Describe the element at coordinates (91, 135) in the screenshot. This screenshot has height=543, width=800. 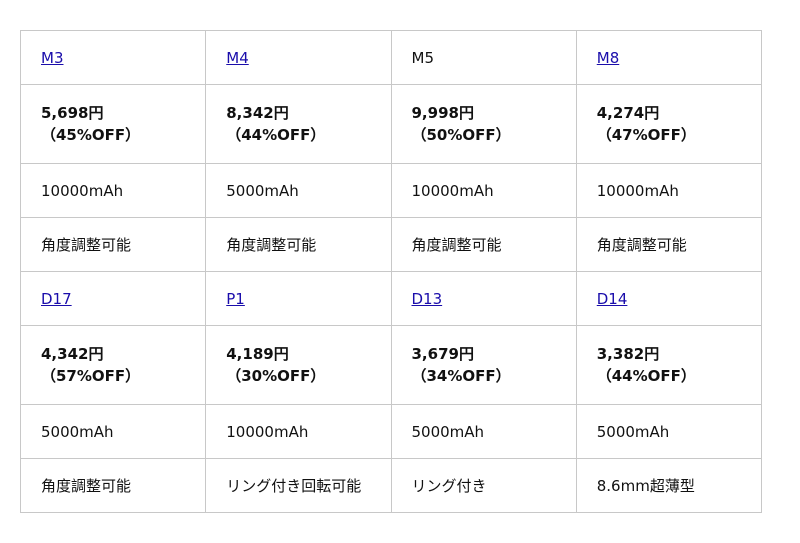
I see `discount-value: （45%OFF）` at that location.